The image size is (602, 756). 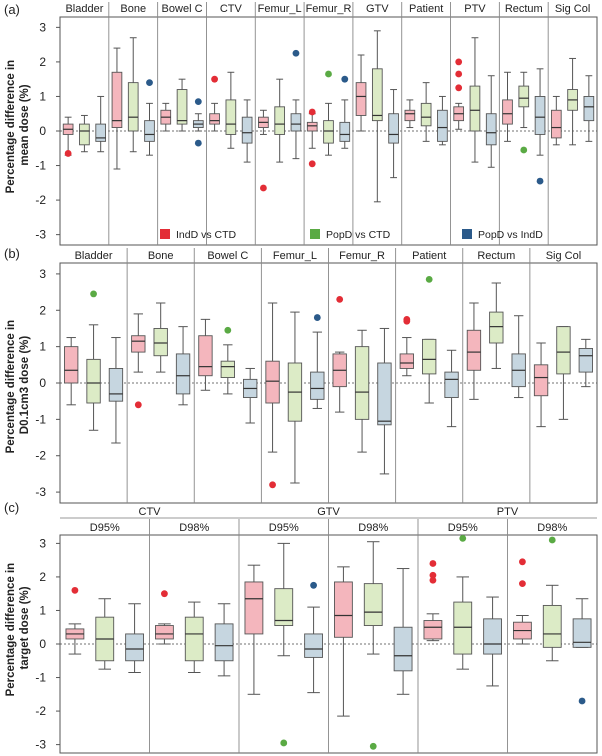 What do you see at coordinates (362, 256) in the screenshot?
I see `category-label: Femur_R` at bounding box center [362, 256].